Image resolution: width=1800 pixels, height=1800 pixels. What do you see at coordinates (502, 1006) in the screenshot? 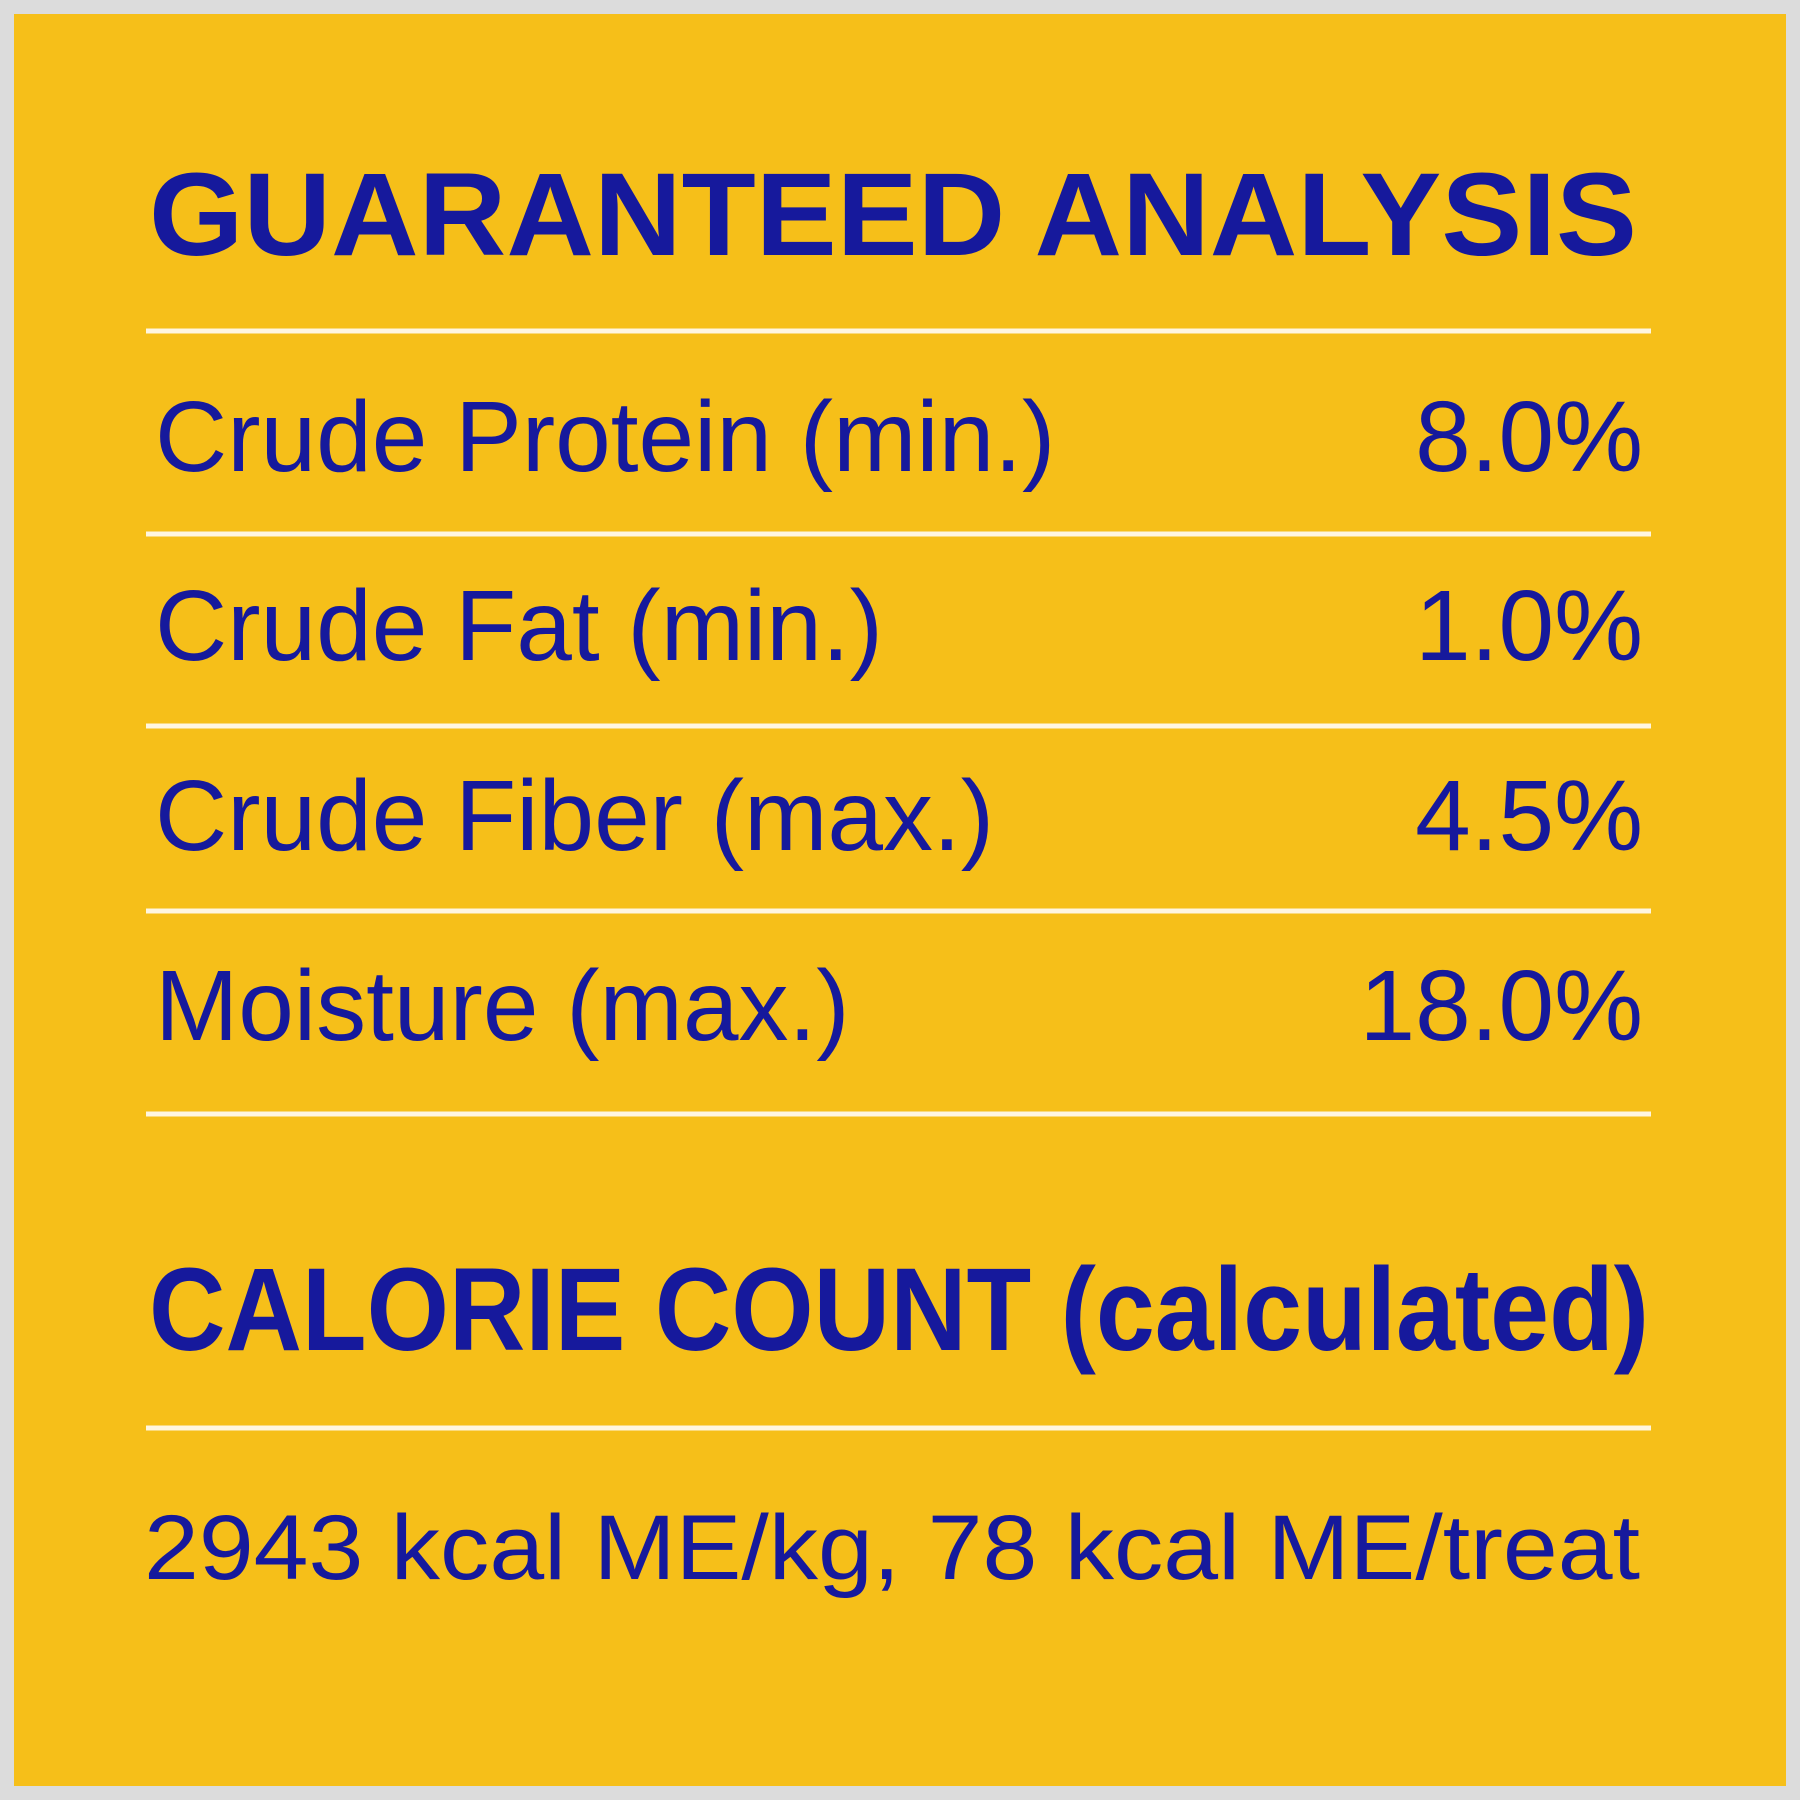
I see `row-label: Moisture (max.)` at bounding box center [502, 1006].